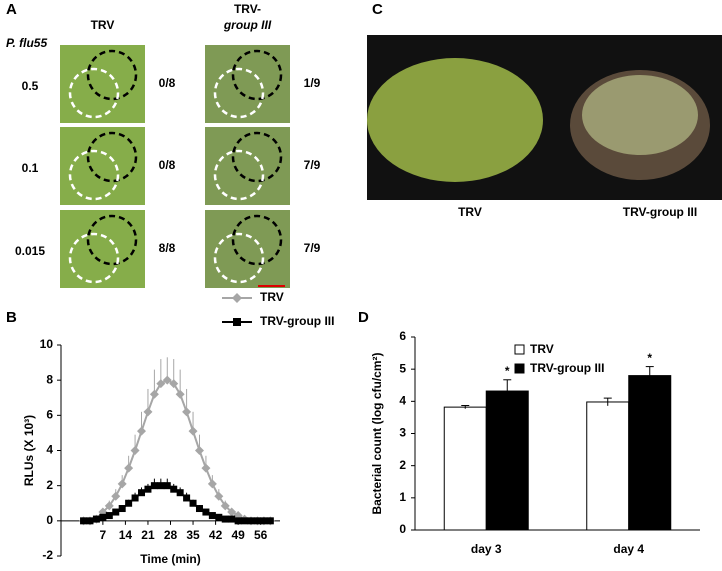  I want to click on panel-label: A, so click(11, 9).